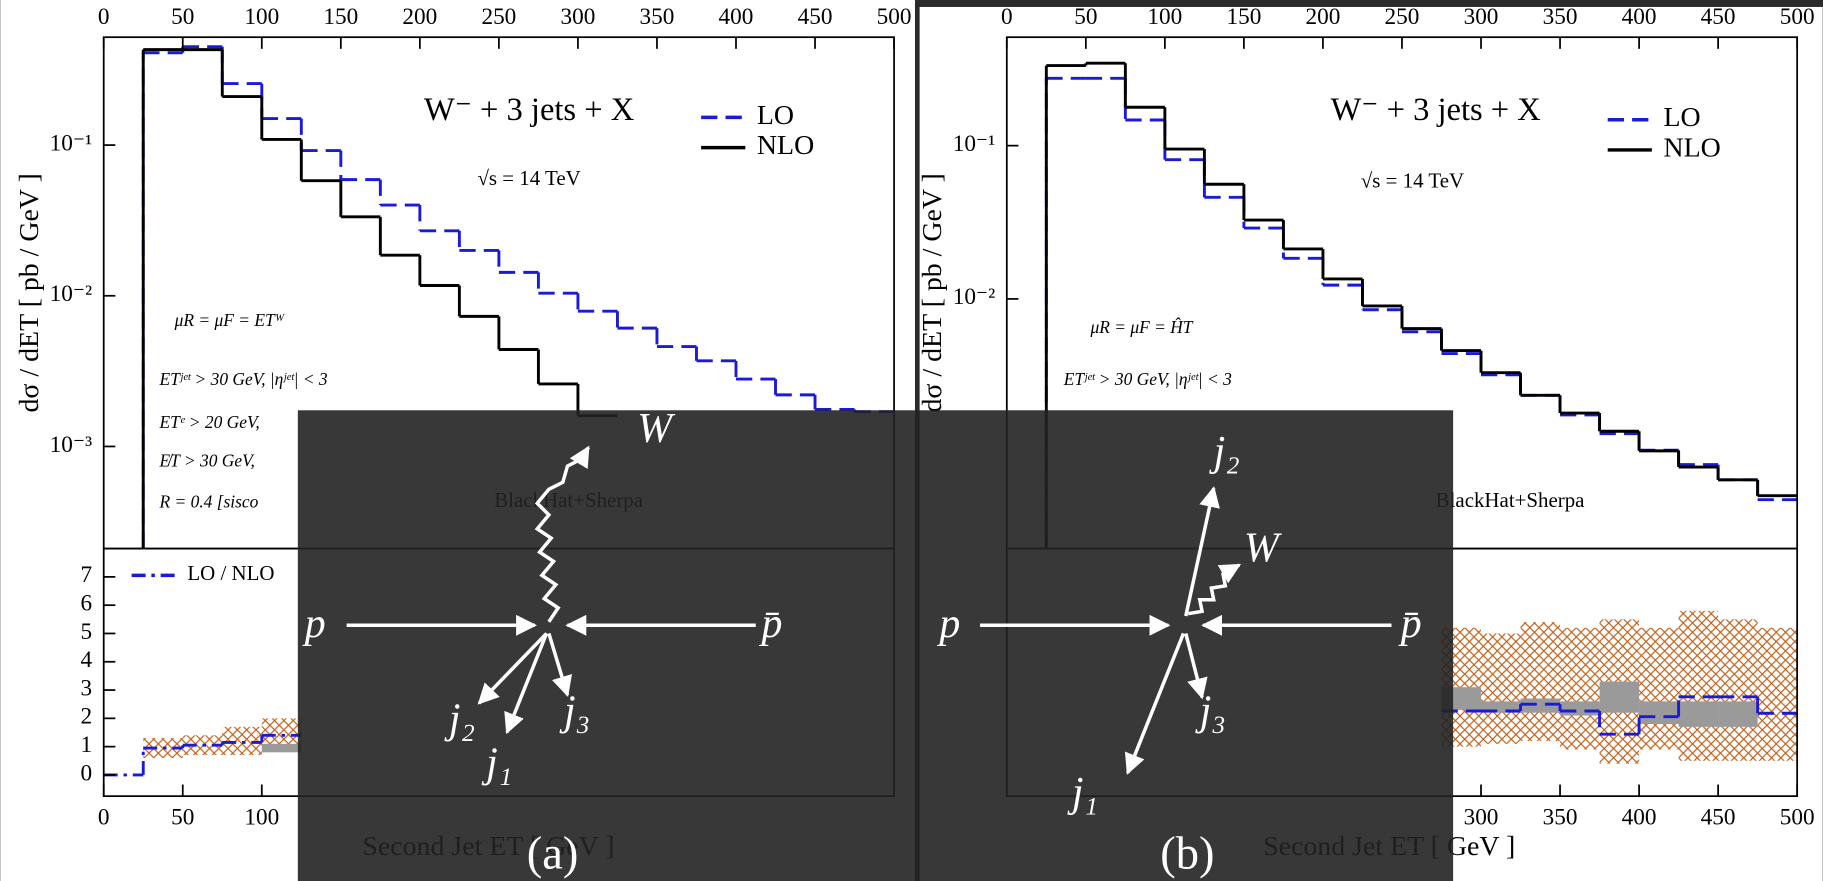 This screenshot has width=1823, height=881. Describe the element at coordinates (71, 445) in the screenshot. I see `y-tick-label: 10⁻³` at that location.